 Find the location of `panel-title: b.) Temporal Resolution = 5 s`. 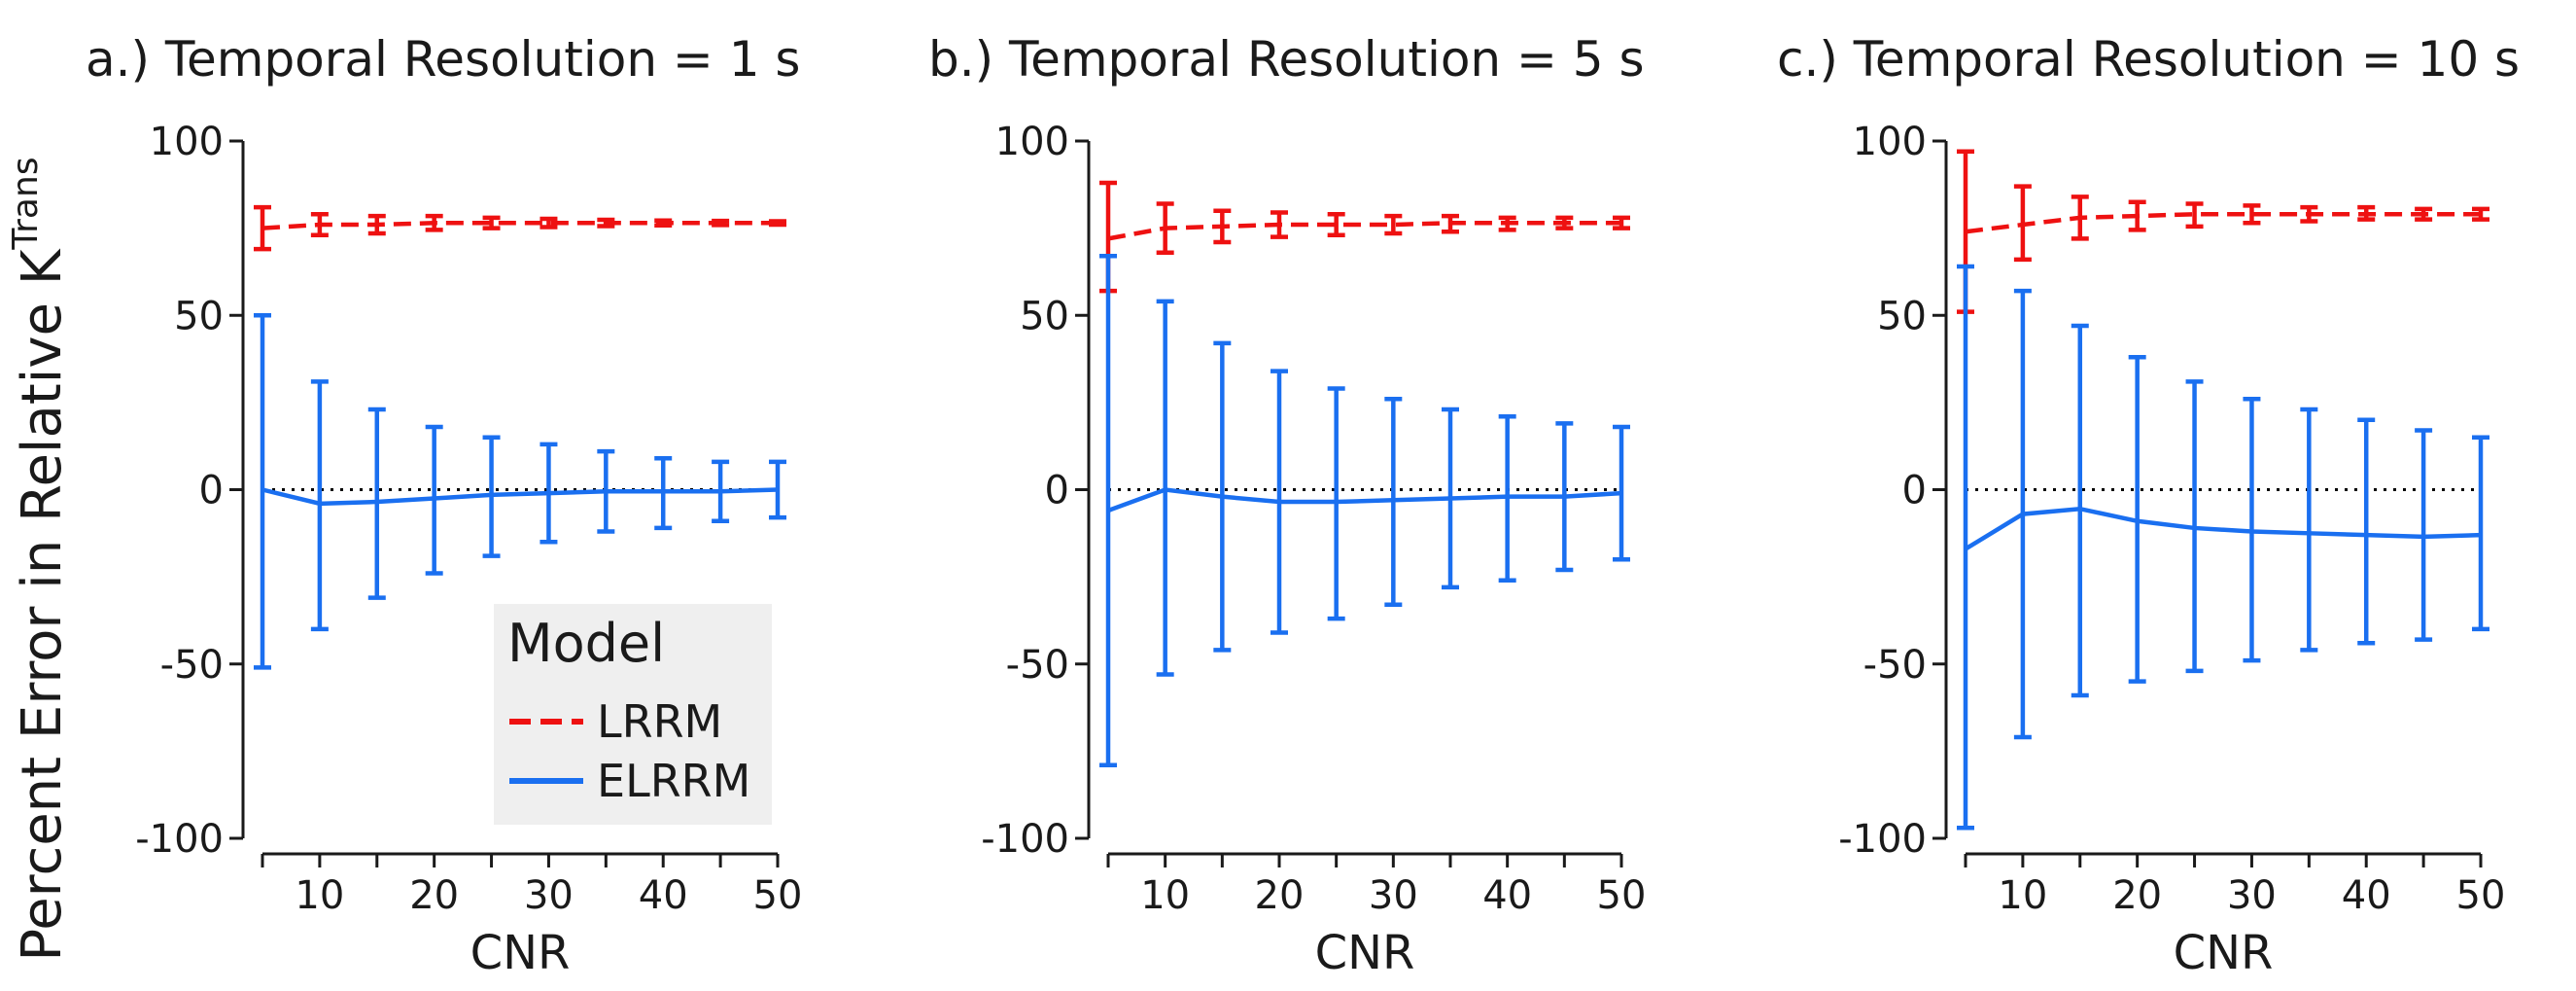

panel-title: b.) Temporal Resolution = 5 s is located at coordinates (1286, 59).